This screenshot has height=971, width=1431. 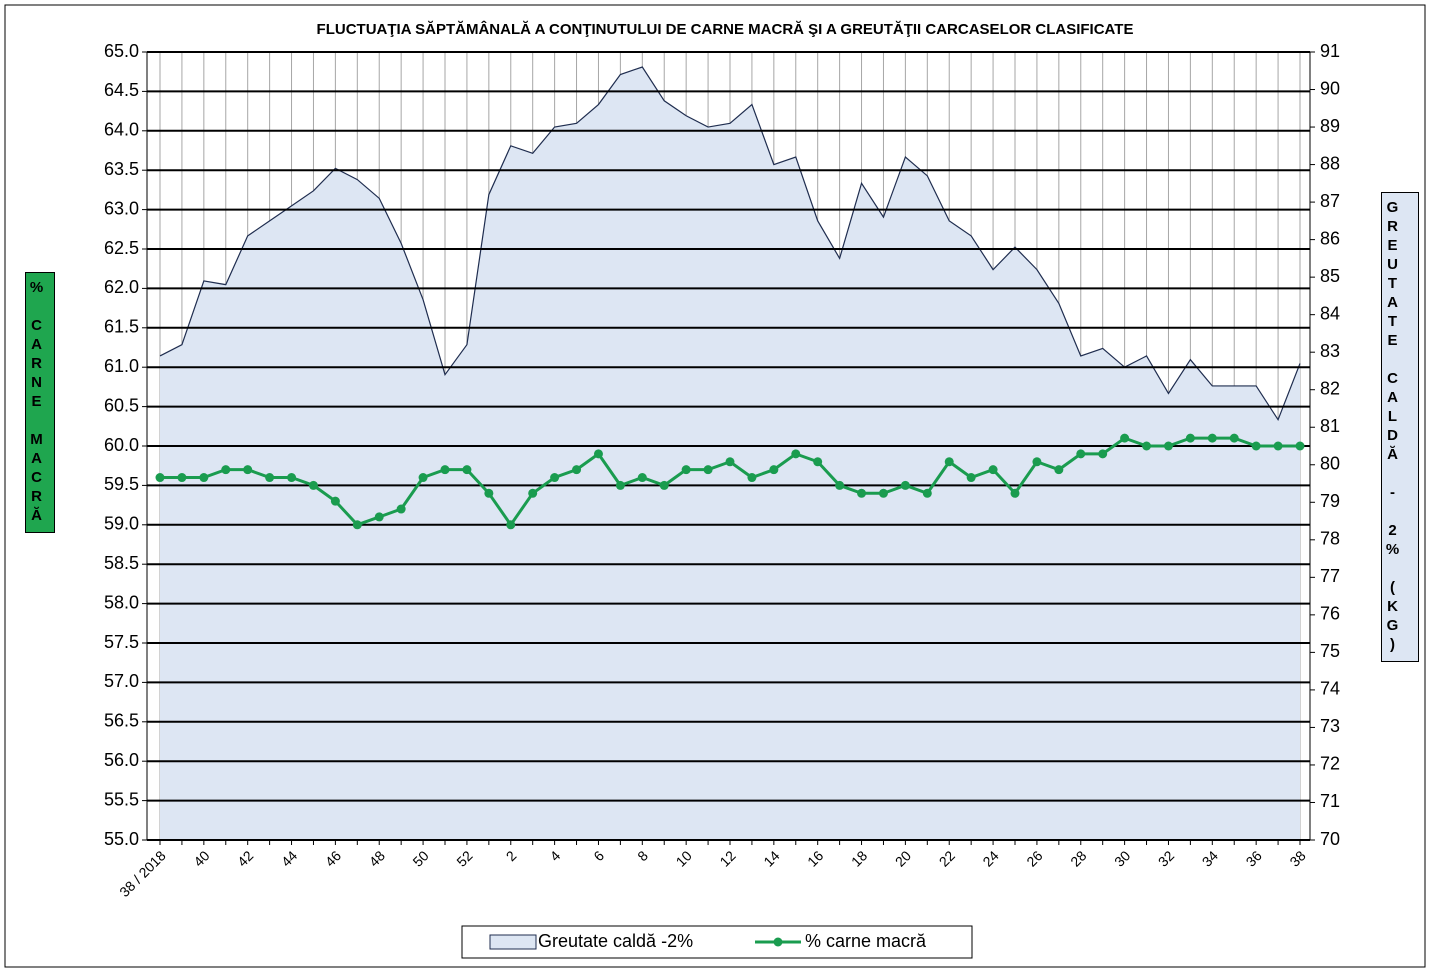 What do you see at coordinates (121, 51) in the screenshot?
I see `y-tick-label: 65.0` at bounding box center [121, 51].